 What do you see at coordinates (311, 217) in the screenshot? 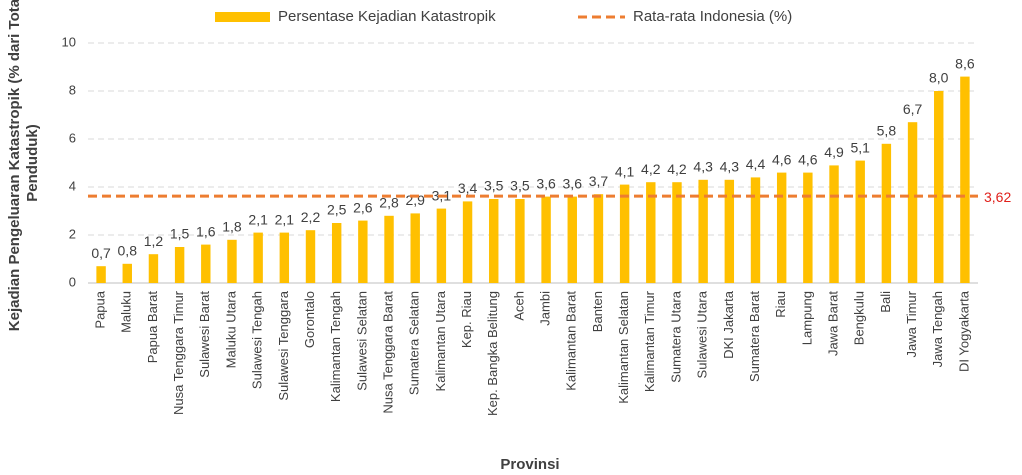
I see `data-label: 2,2` at bounding box center [311, 217].